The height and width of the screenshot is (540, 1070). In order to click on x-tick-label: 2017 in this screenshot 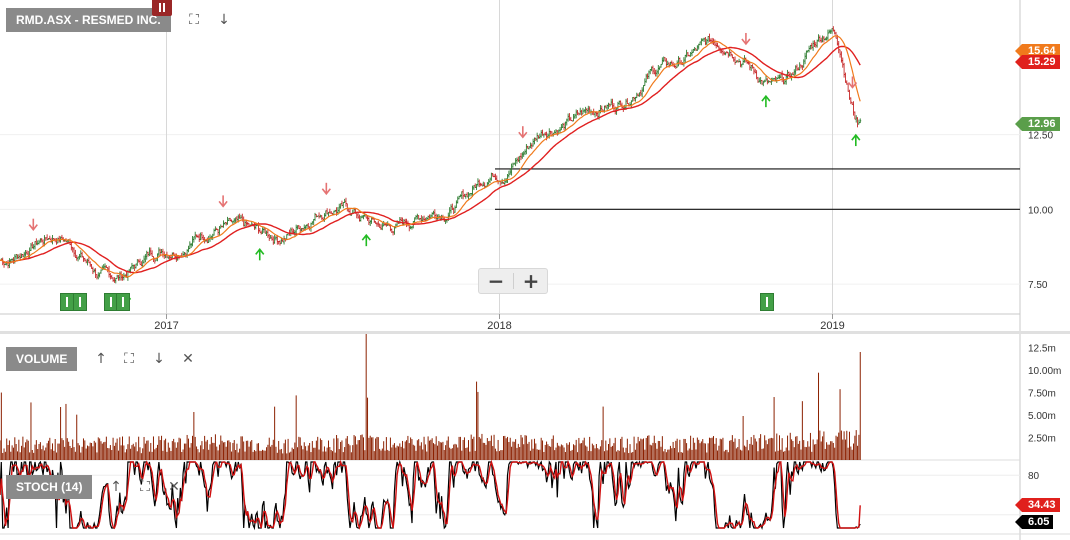, I will do `click(166, 326)`.